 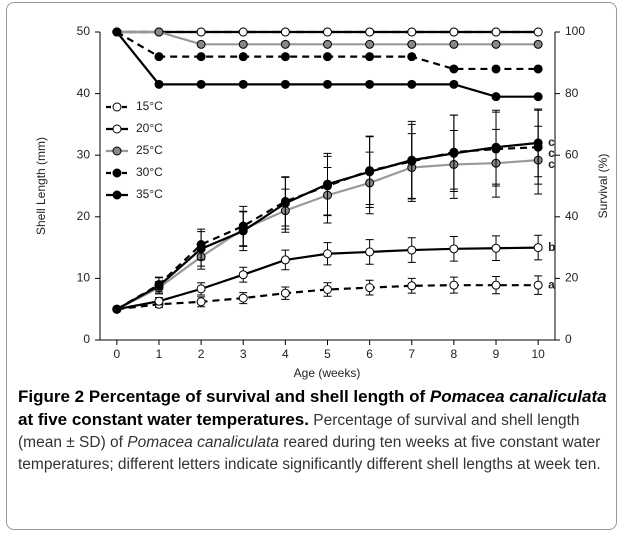 I want to click on y-tick-label: 40, so click(x=84, y=93).